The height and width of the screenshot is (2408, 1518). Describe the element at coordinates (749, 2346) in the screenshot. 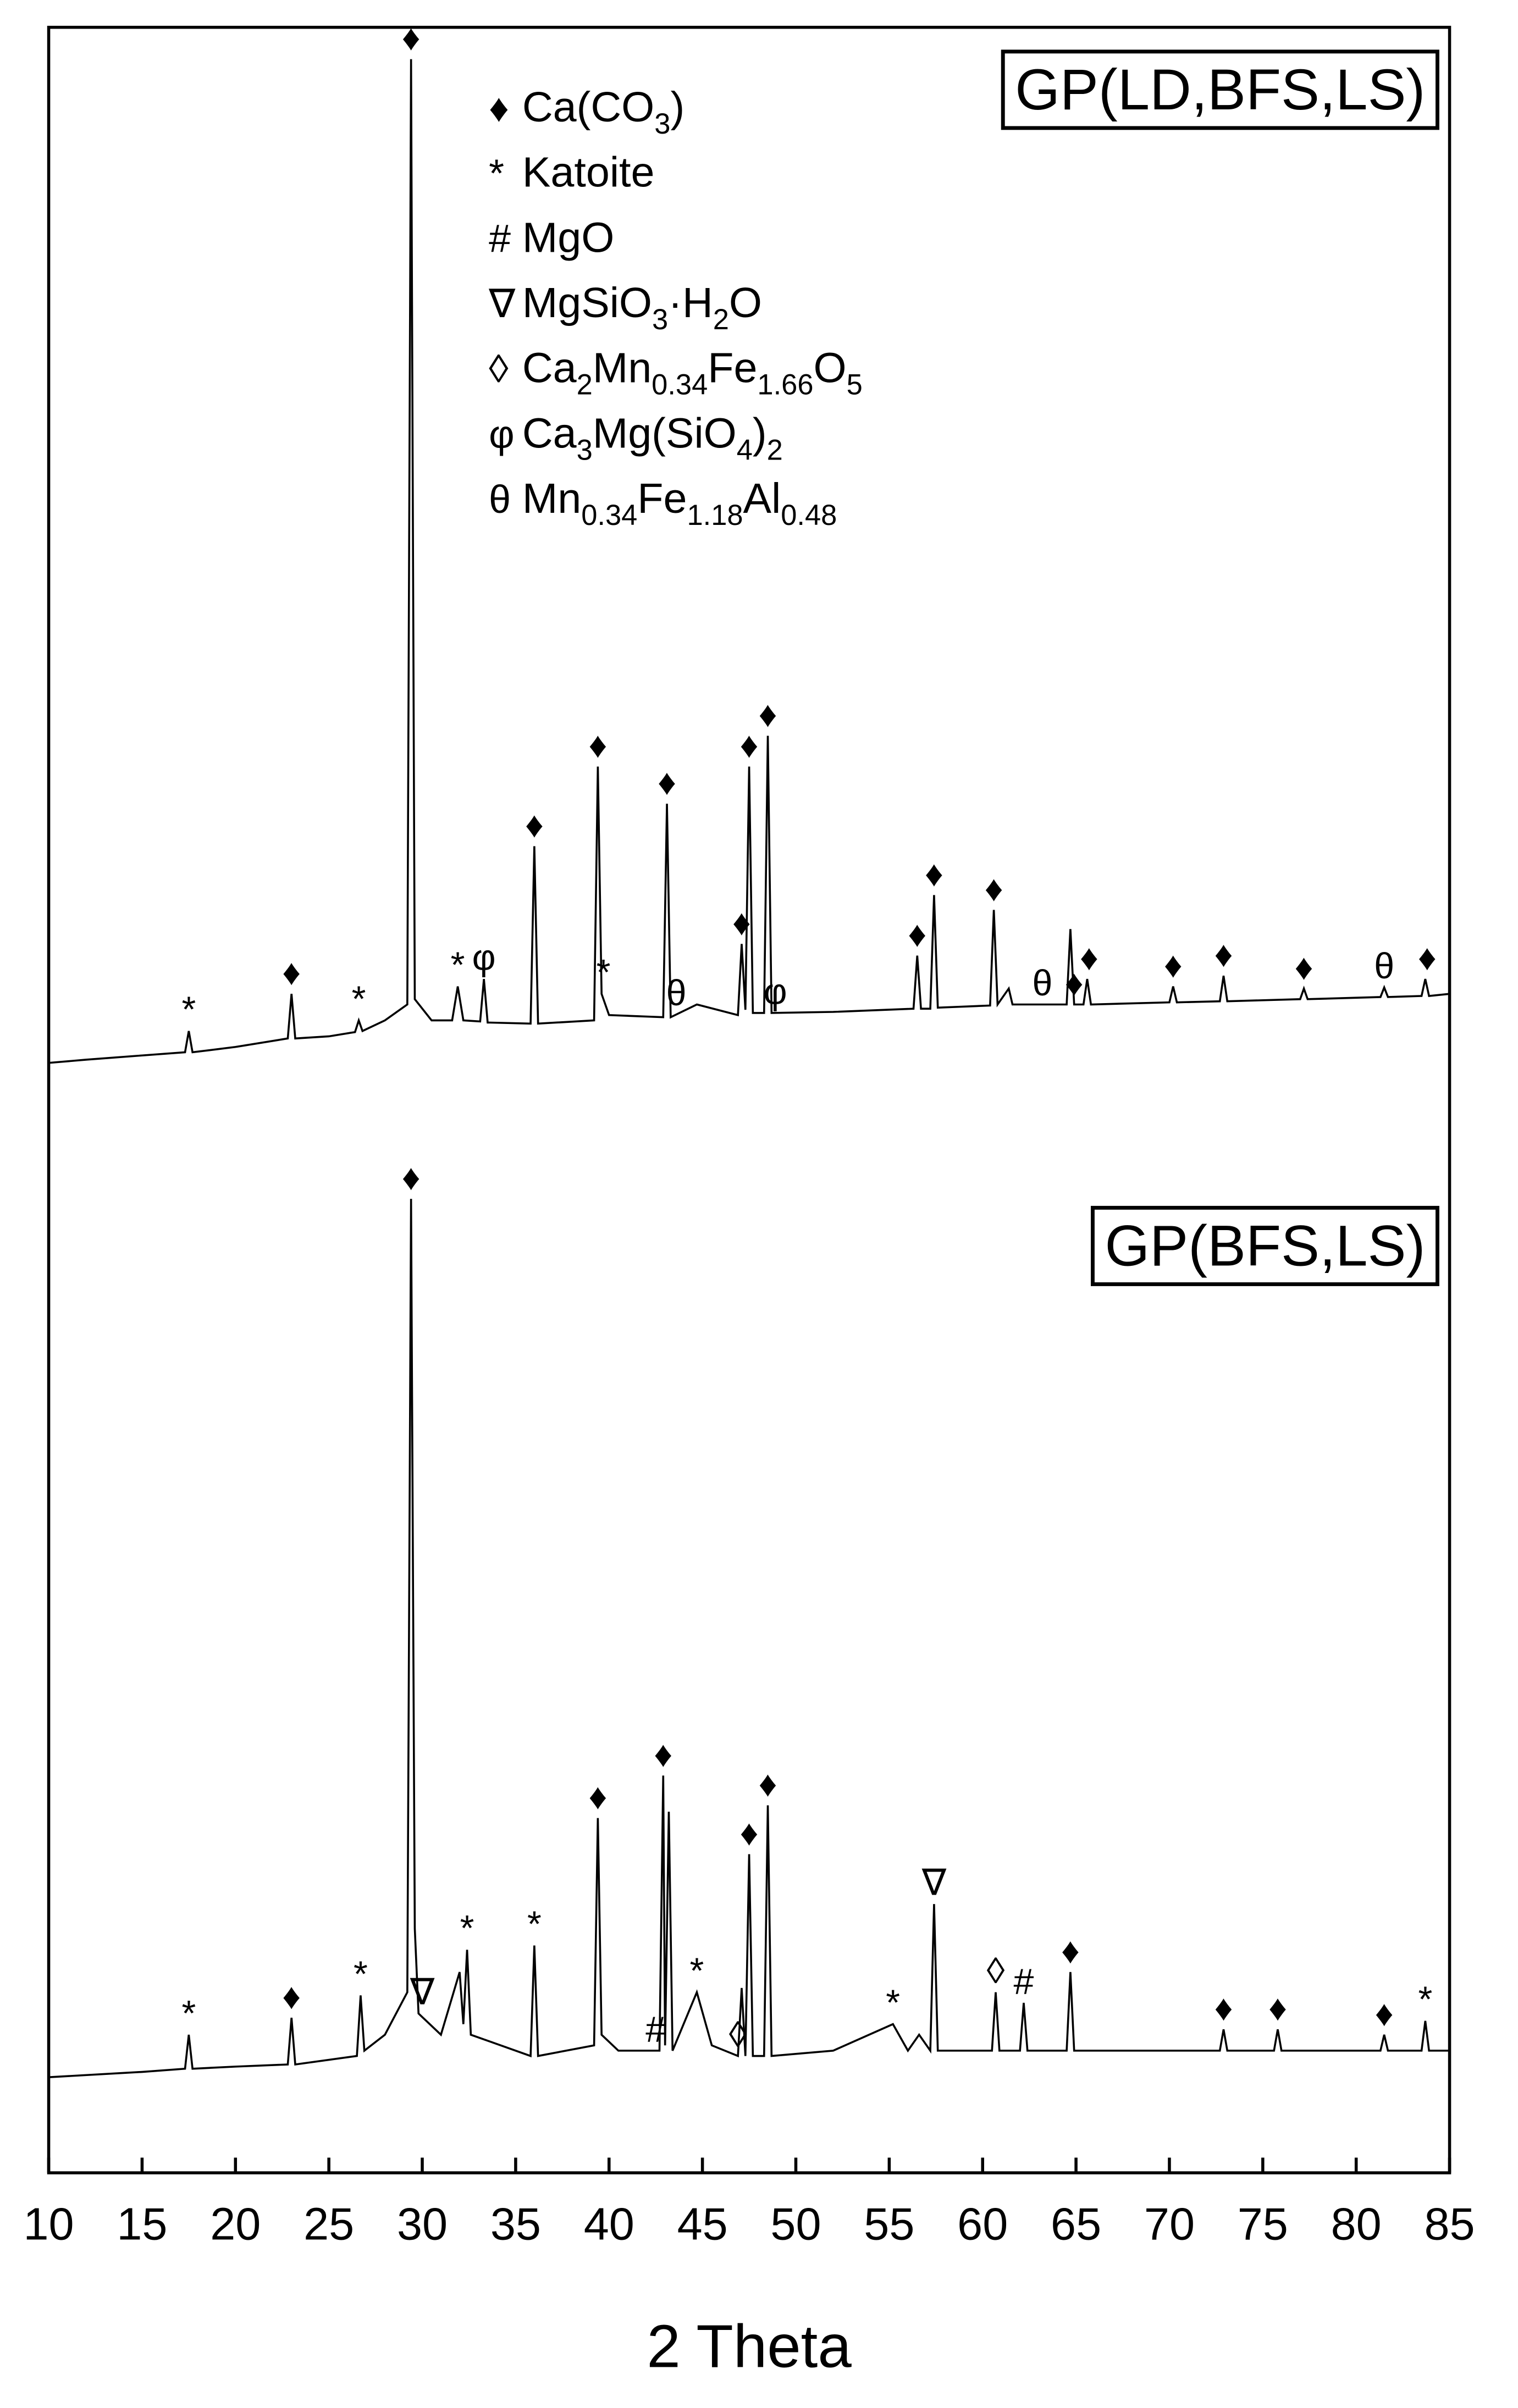

I see `x-axis-title: 2 Theta` at that location.